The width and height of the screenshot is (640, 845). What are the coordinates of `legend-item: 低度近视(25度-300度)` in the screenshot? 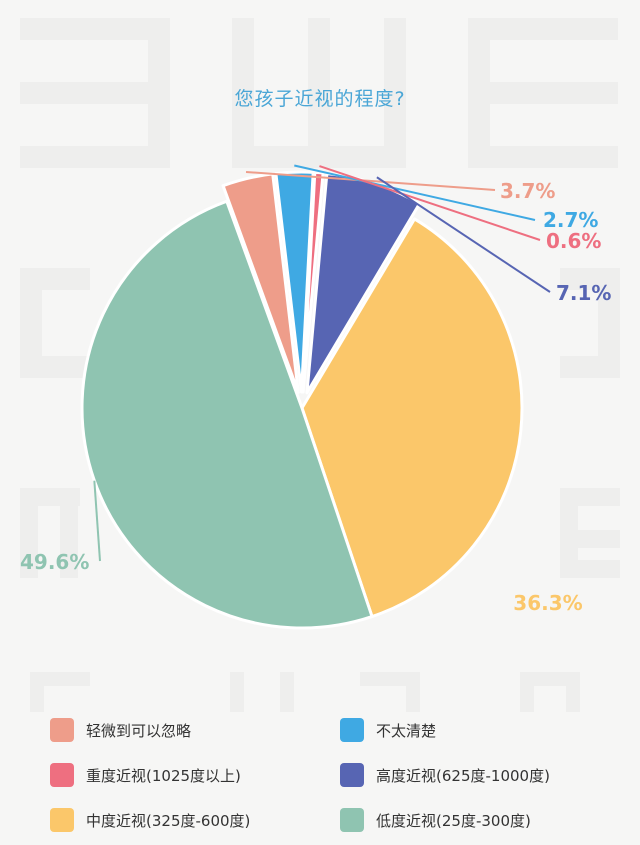 It's located at (485, 820).